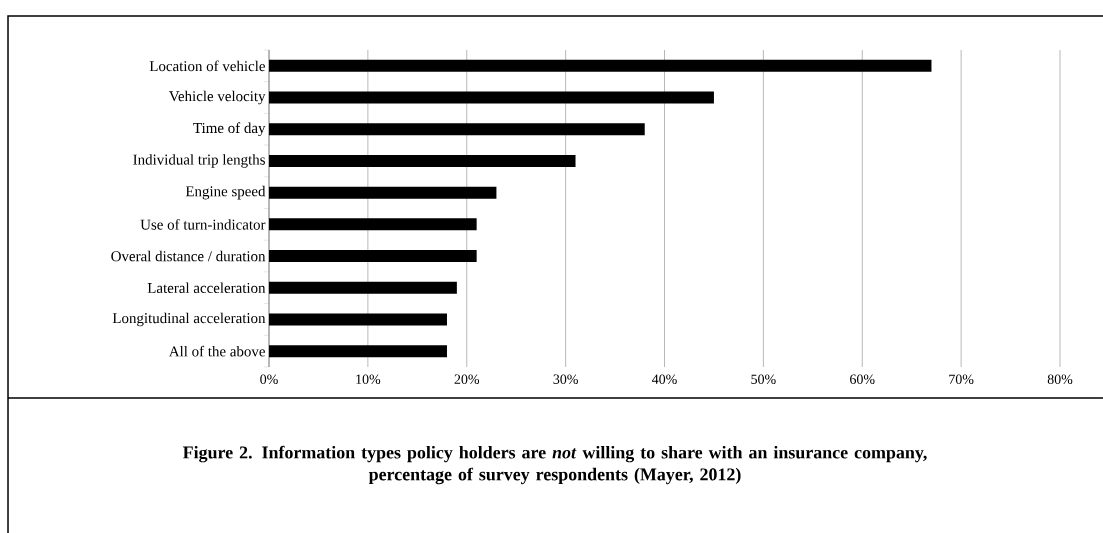 This screenshot has height=533, width=1103. What do you see at coordinates (217, 97) in the screenshot?
I see `y-tick-label: Vehicle velocity` at bounding box center [217, 97].